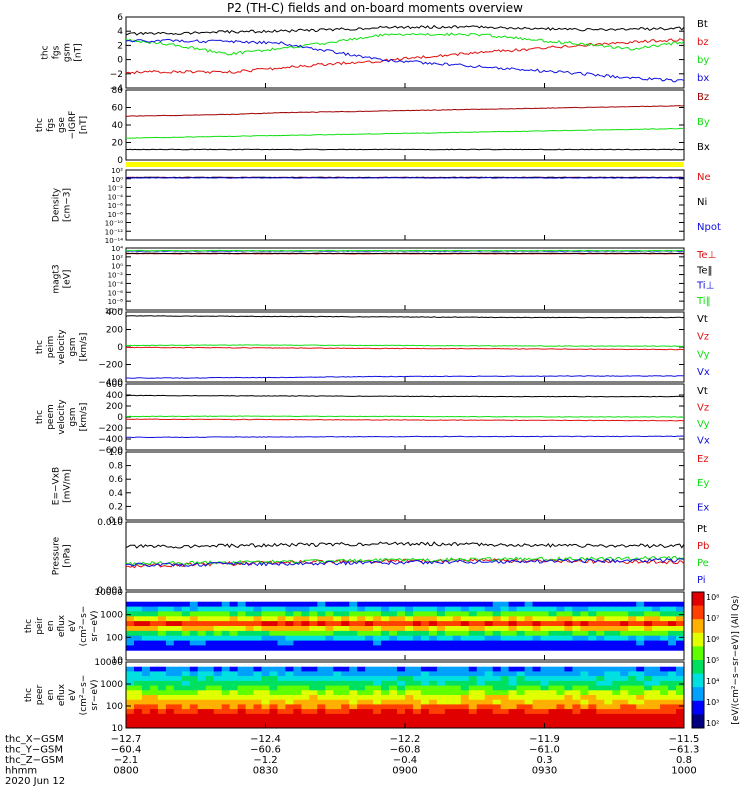 The image size is (750, 800). What do you see at coordinates (114, 241) in the screenshot?
I see `y-tick-label: 10⁻¹⁴` at bounding box center [114, 241].